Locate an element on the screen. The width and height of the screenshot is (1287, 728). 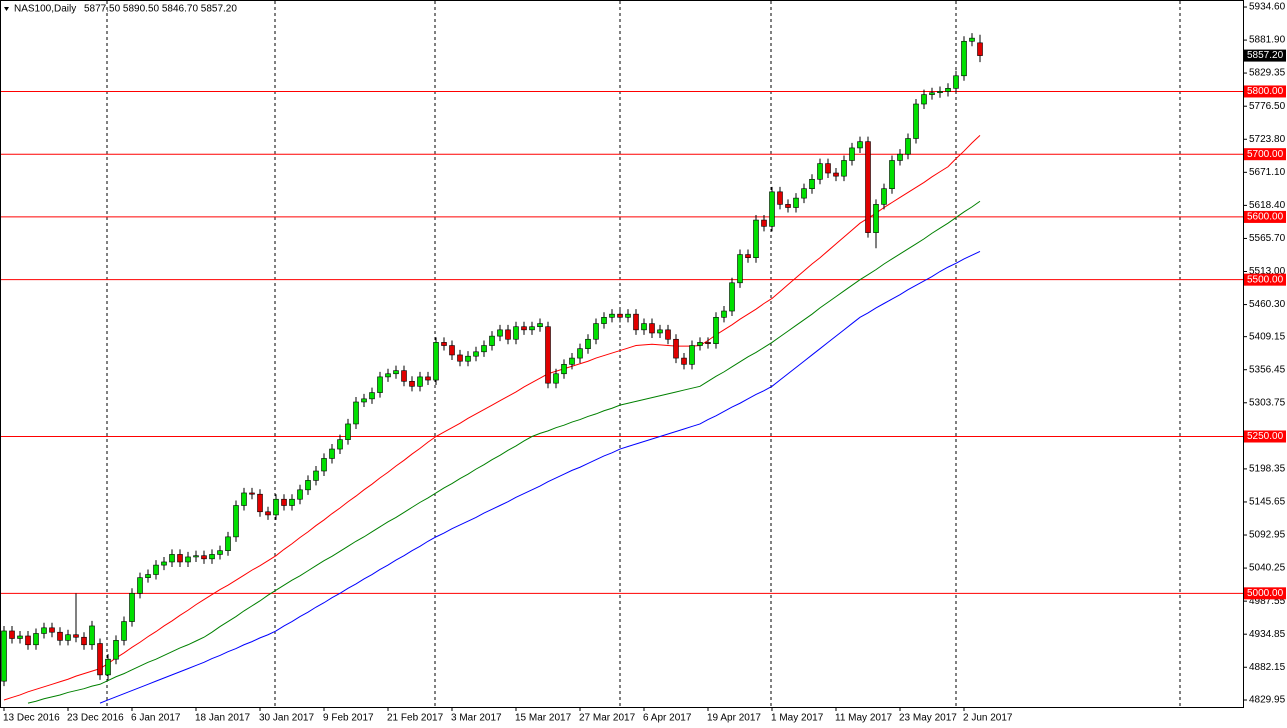
y-tick-label: 5040.25 is located at coordinates (1267, 568).